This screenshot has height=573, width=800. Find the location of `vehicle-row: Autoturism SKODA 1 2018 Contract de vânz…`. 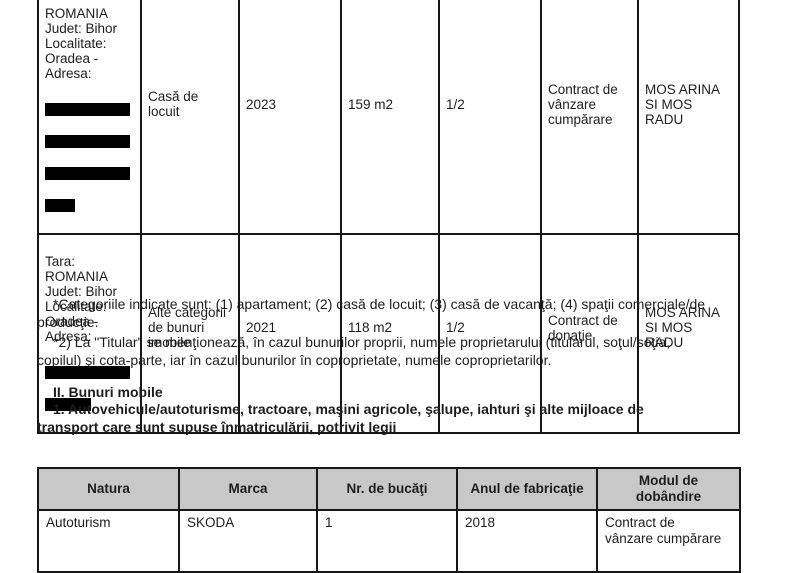

vehicle-row: Autoturism SKODA 1 2018 Contract de vânz… is located at coordinates (389, 541).